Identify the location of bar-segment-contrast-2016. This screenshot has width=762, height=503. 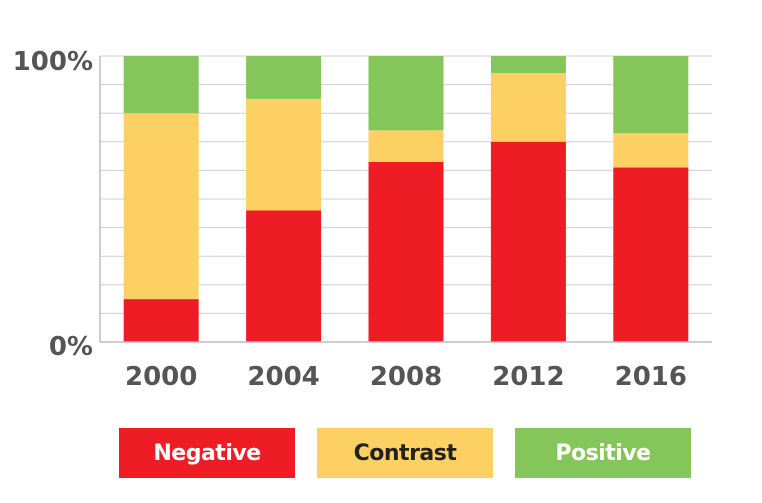
(651, 150).